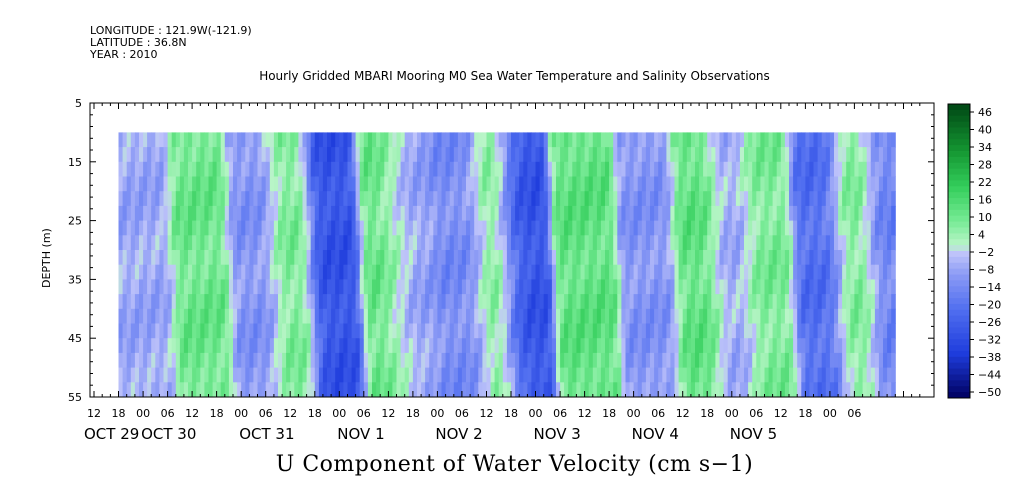 The height and width of the screenshot is (504, 1009). What do you see at coordinates (462, 413) in the screenshot?
I see `x-tick-label: 06` at bounding box center [462, 413].